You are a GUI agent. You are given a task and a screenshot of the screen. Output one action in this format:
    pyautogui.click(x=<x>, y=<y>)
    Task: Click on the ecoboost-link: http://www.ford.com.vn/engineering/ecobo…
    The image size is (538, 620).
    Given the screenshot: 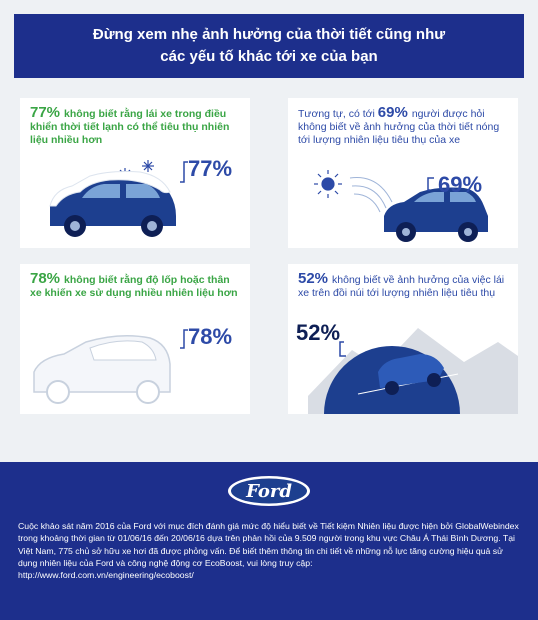 What is the action you would take?
    pyautogui.click(x=106, y=575)
    